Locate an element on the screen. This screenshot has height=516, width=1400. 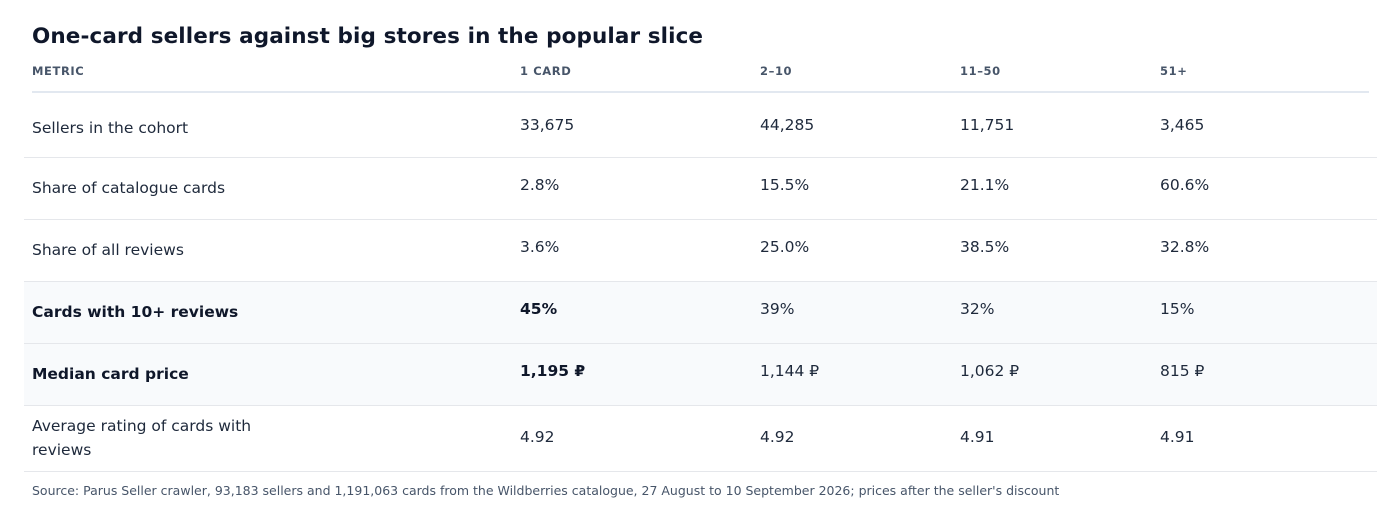
row-value-cell: 32.8% is located at coordinates (1185, 247).